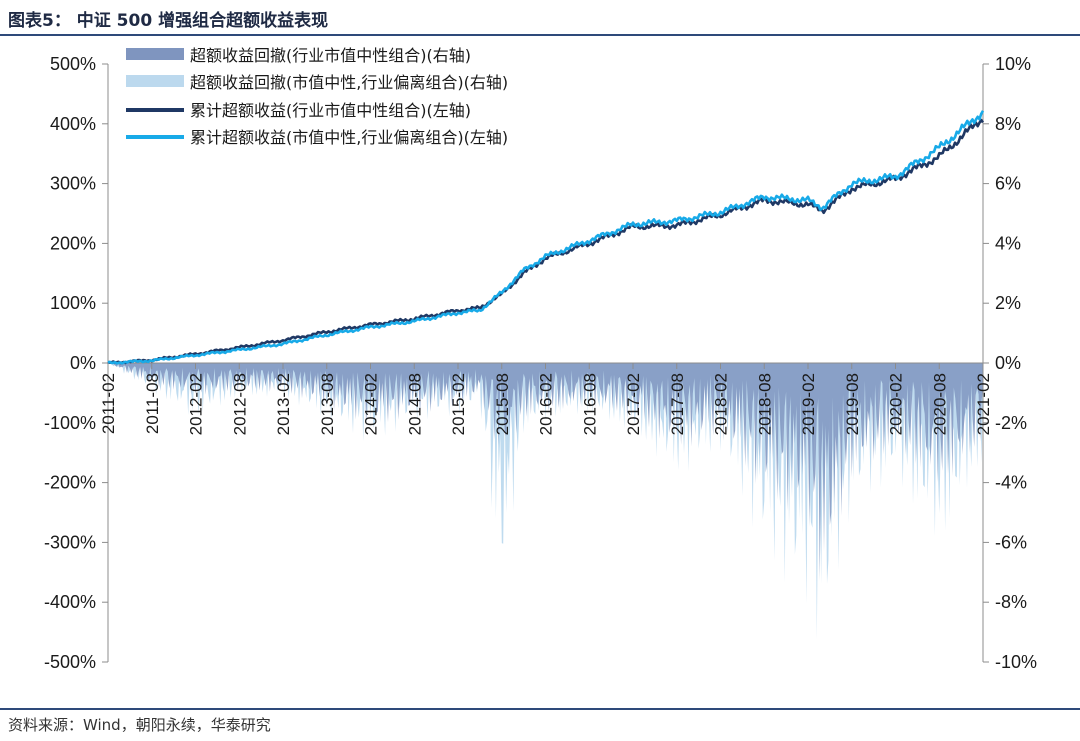 This screenshot has width=1080, height=741. I want to click on legend-swatch-dd-mv, so click(155, 81).